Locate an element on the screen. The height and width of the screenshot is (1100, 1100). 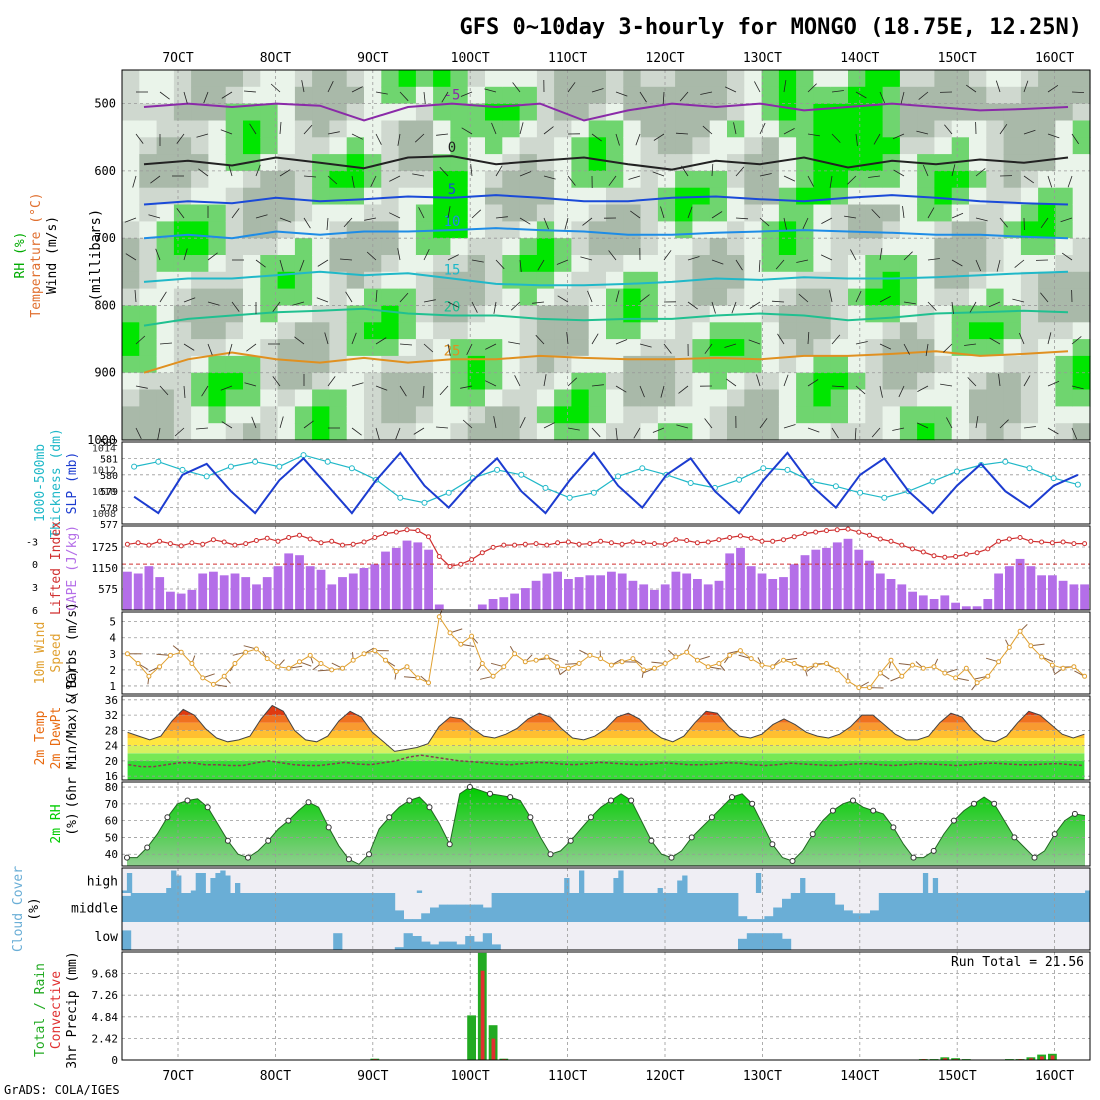
precip-tick-label: 7.26 is located at coordinates (105, 995).